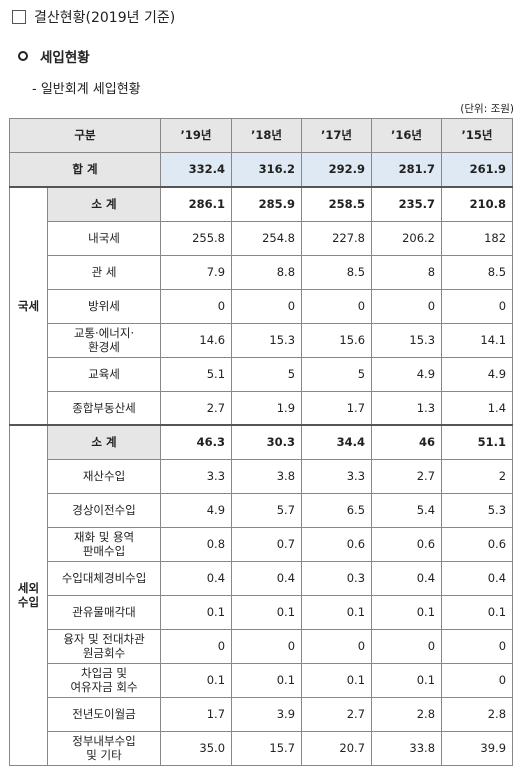  Describe the element at coordinates (477, 748) in the screenshot. I see `cell-value: 39.9` at that location.